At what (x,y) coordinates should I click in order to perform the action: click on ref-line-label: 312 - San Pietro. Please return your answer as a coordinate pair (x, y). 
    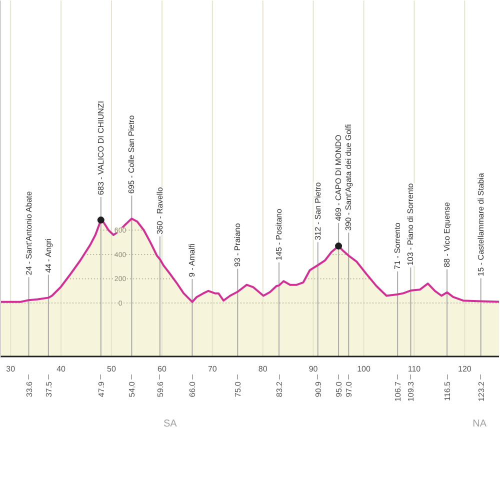
    Looking at the image, I should click on (317, 211).